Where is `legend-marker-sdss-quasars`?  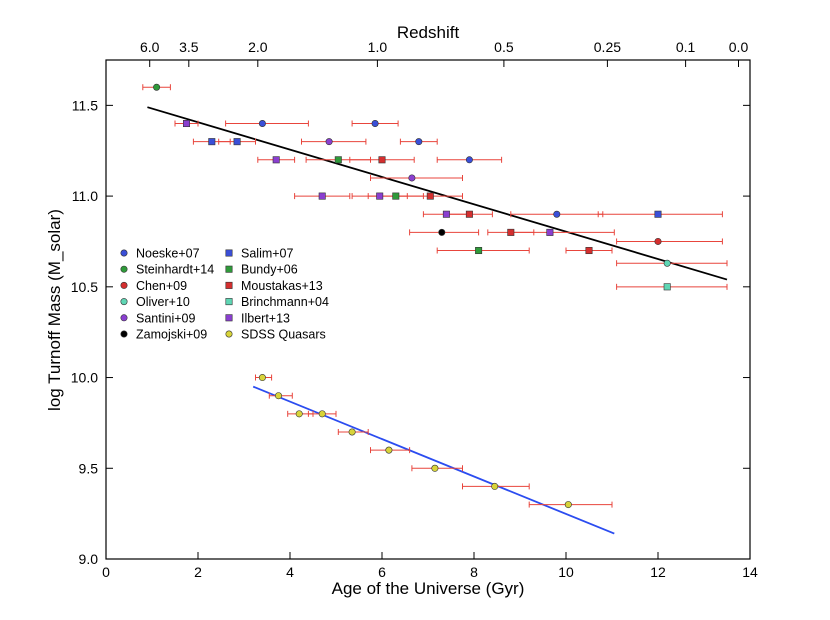
legend-marker-sdss-quasars is located at coordinates (229, 334).